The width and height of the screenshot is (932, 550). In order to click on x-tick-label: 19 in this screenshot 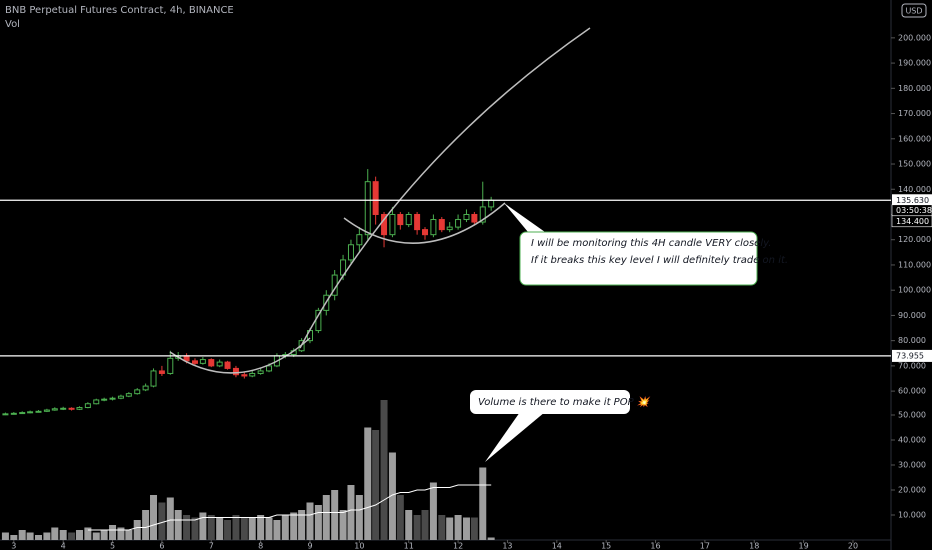, I will do `click(804, 546)`.